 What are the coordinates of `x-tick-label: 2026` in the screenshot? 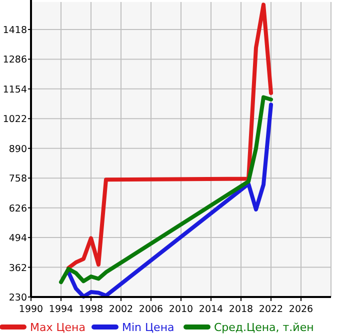 It's located at (301, 309).